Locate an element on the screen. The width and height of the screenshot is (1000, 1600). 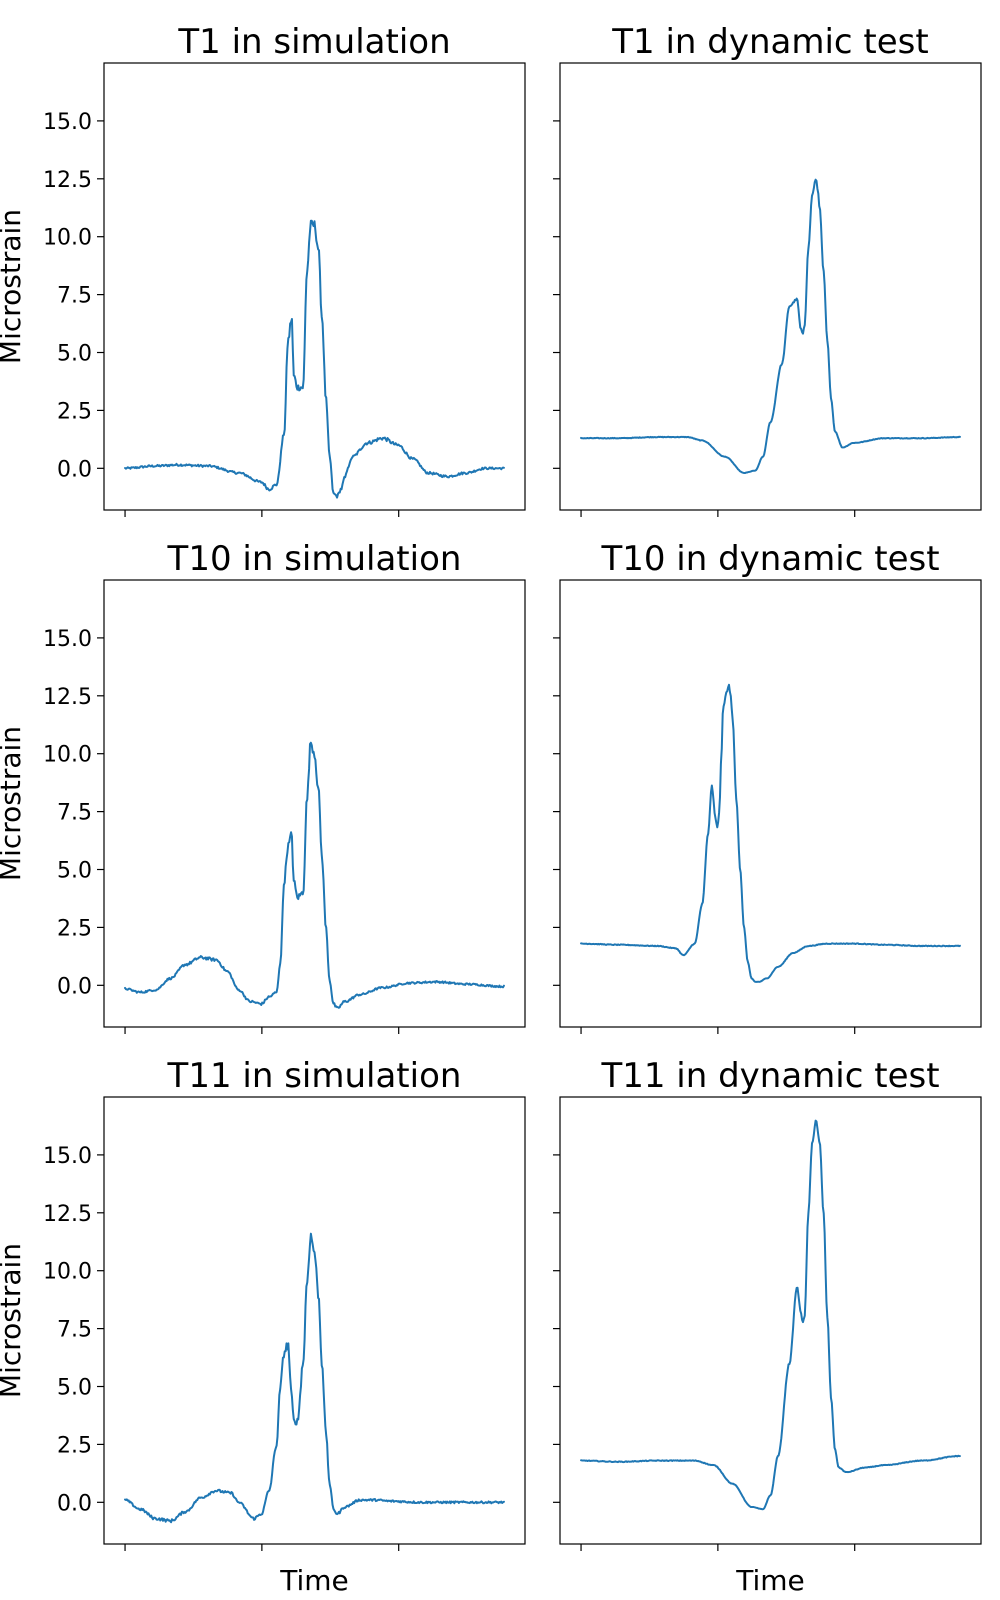
subplot-title: T11 in simulation is located at coordinates (314, 1076).